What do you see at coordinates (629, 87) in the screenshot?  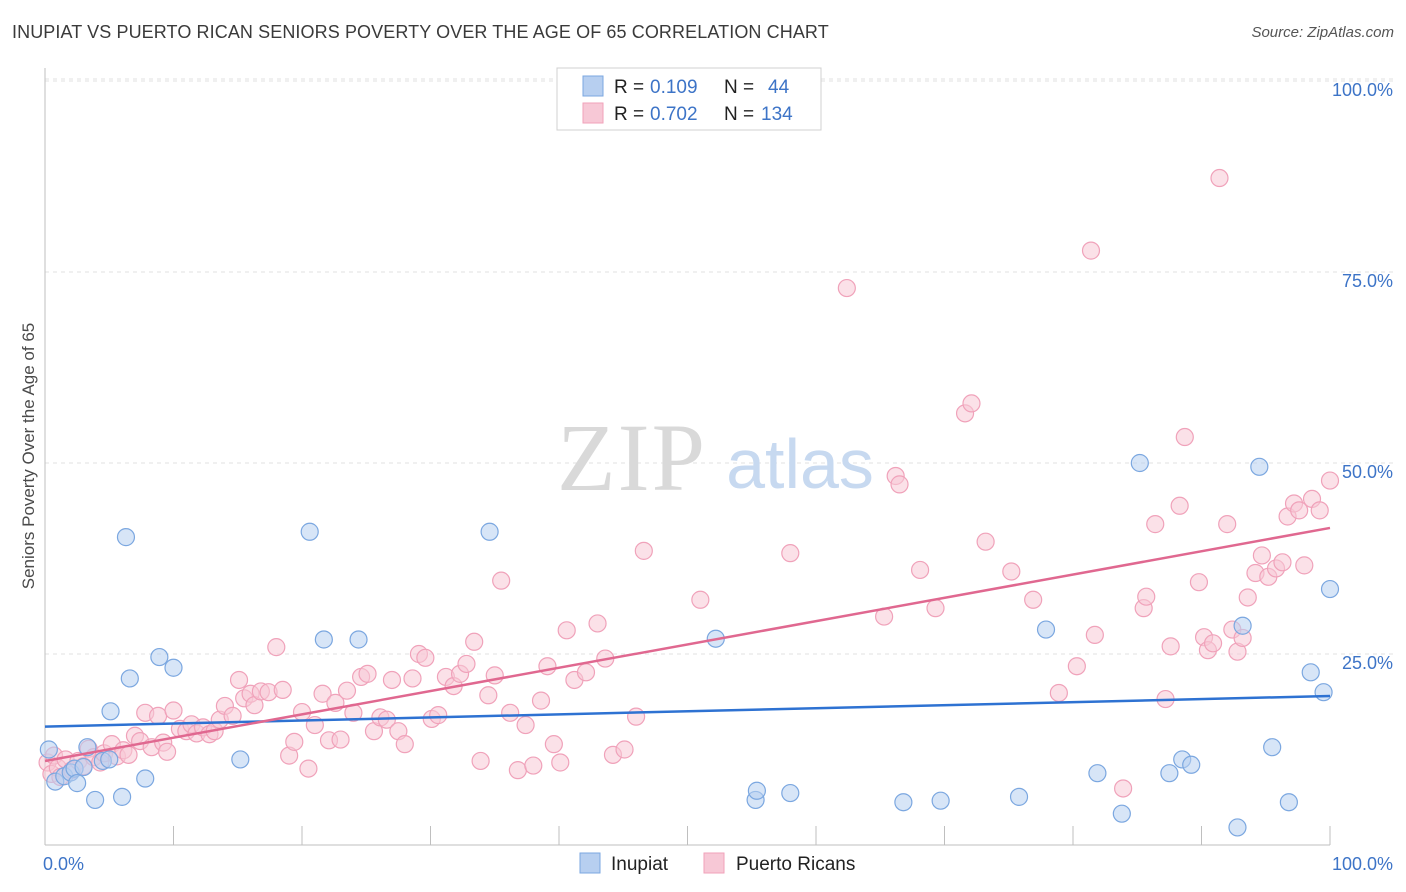 I see `legend-r-label-inupiat: R =` at bounding box center [629, 87].